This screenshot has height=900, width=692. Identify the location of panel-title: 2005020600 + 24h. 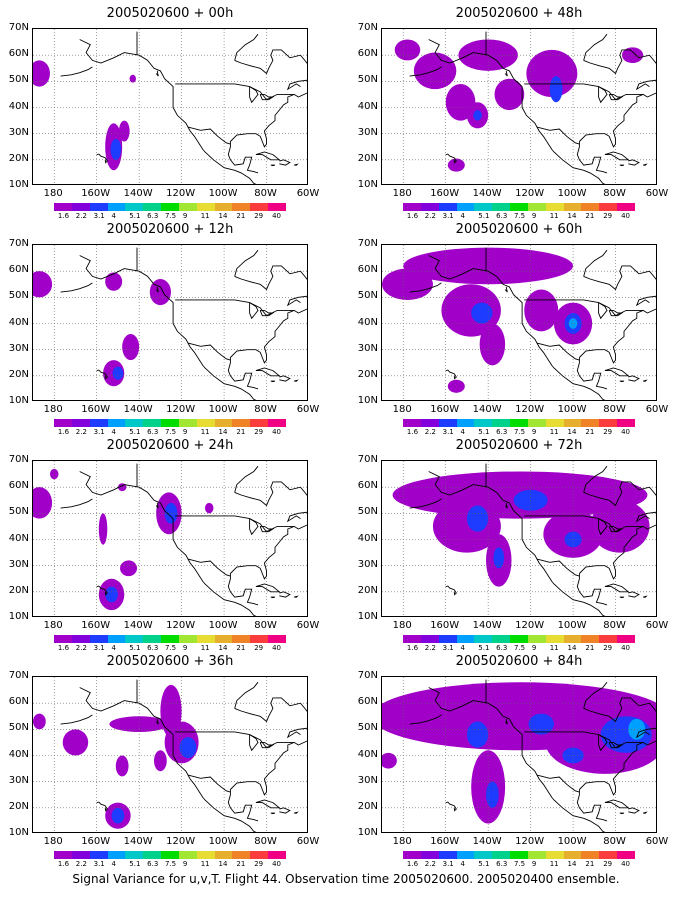
(170, 445).